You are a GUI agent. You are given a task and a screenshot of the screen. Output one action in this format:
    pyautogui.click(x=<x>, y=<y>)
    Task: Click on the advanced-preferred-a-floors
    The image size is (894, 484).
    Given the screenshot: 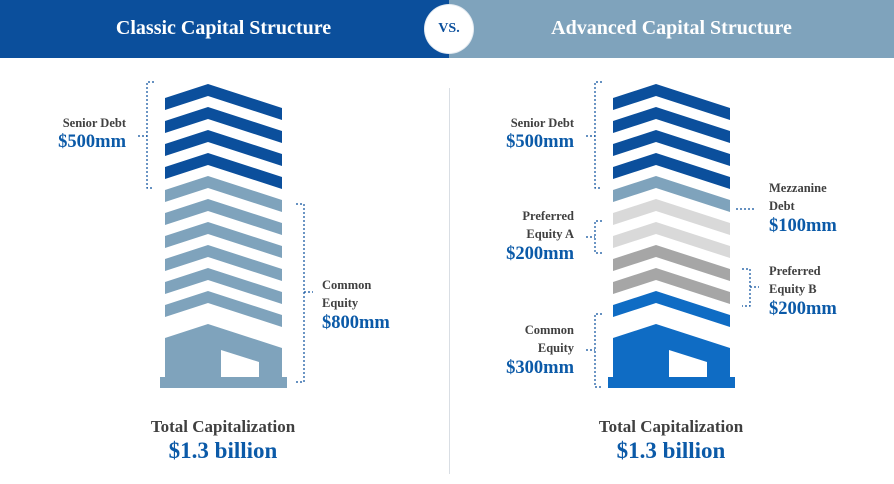 What is the action you would take?
    pyautogui.click(x=671, y=228)
    